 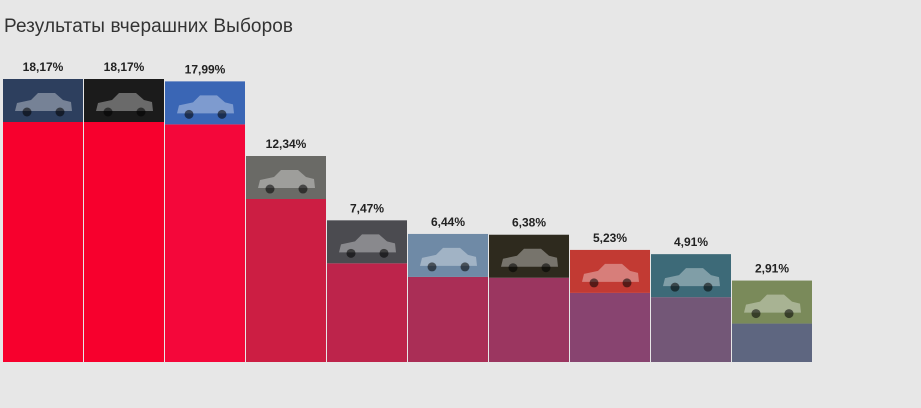 What do you see at coordinates (124, 67) in the screenshot?
I see `value-label-2: 18,17%` at bounding box center [124, 67].